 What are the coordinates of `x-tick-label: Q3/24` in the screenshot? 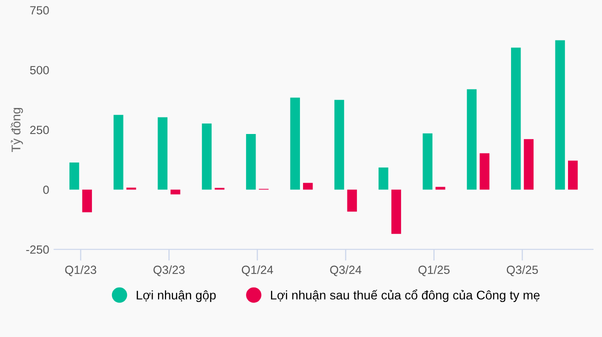 It's located at (346, 270).